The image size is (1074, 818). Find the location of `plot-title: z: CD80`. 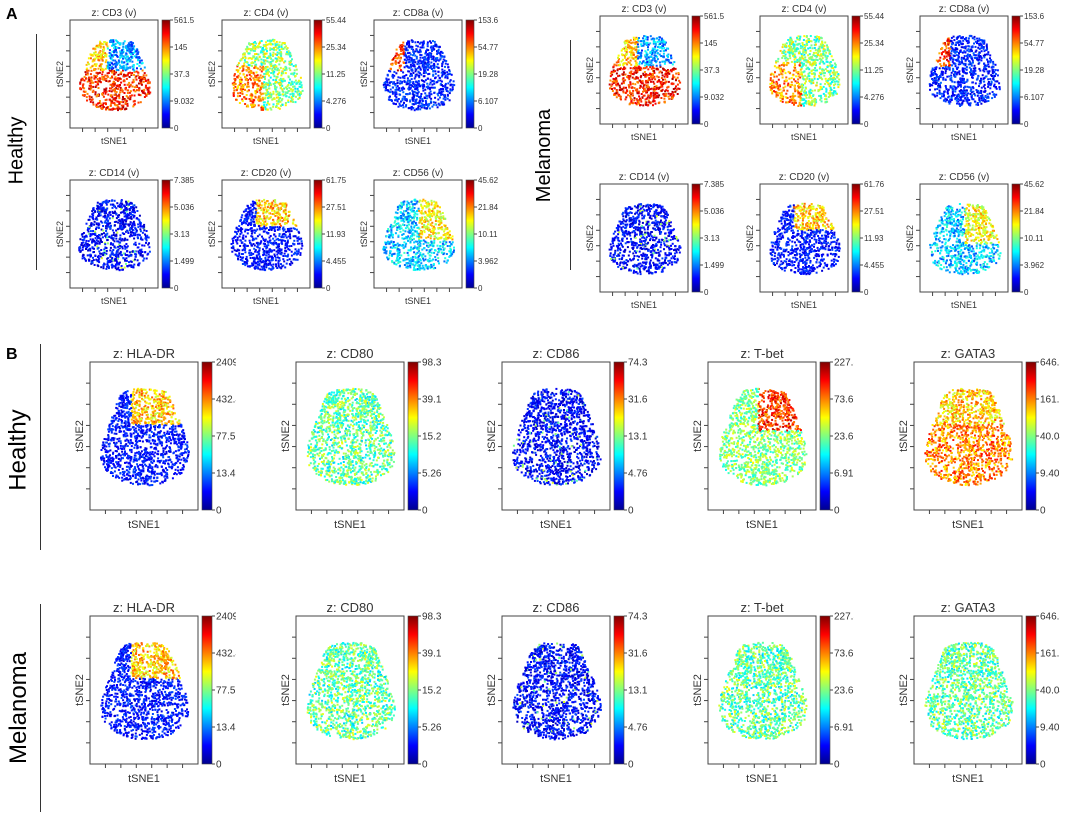

plot-title: z: CD80 is located at coordinates (350, 607).